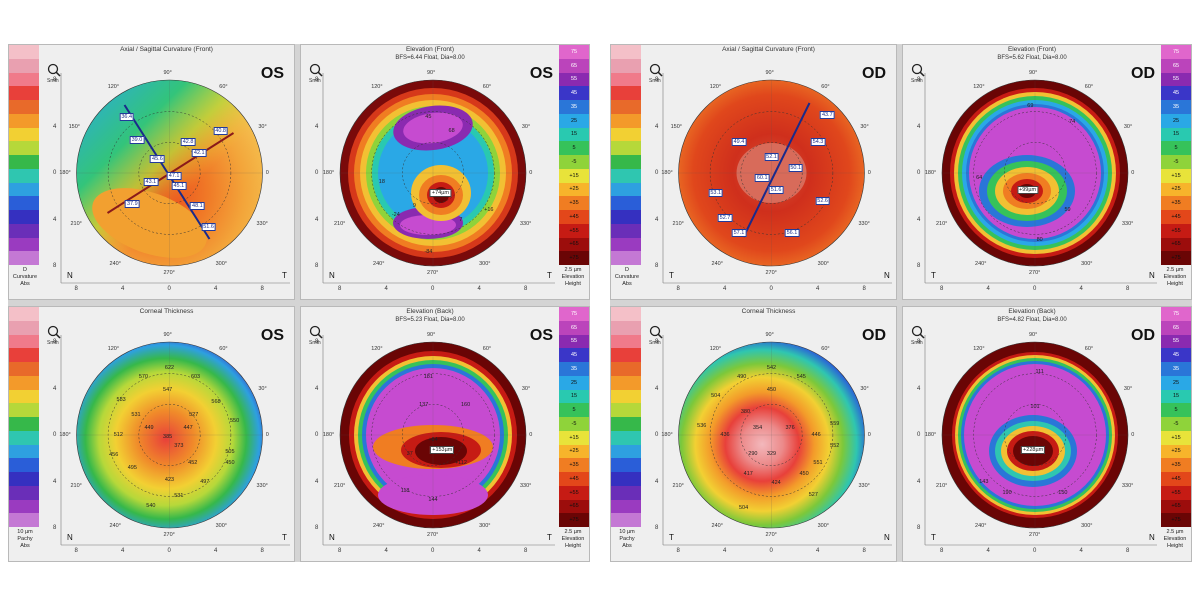 The width and height of the screenshot is (1200, 600). Describe the element at coordinates (440, 193) in the screenshot. I see `apex-value-label: +74µm` at that location.